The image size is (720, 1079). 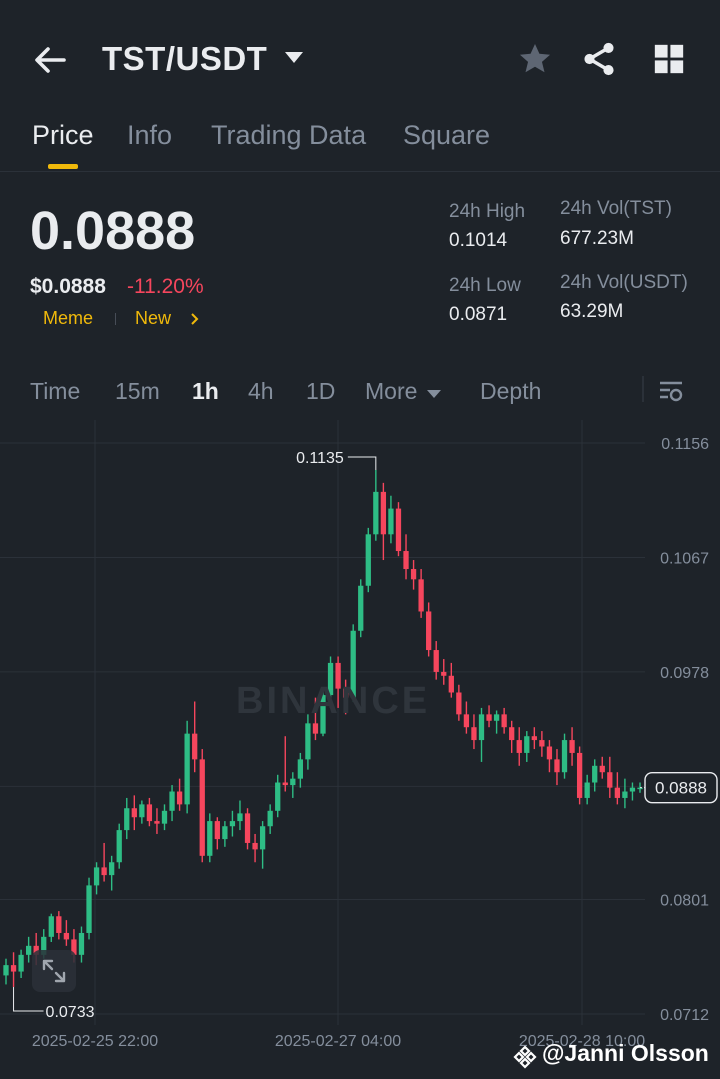 What do you see at coordinates (511, 391) in the screenshot?
I see `interval-depth: Depth` at bounding box center [511, 391].